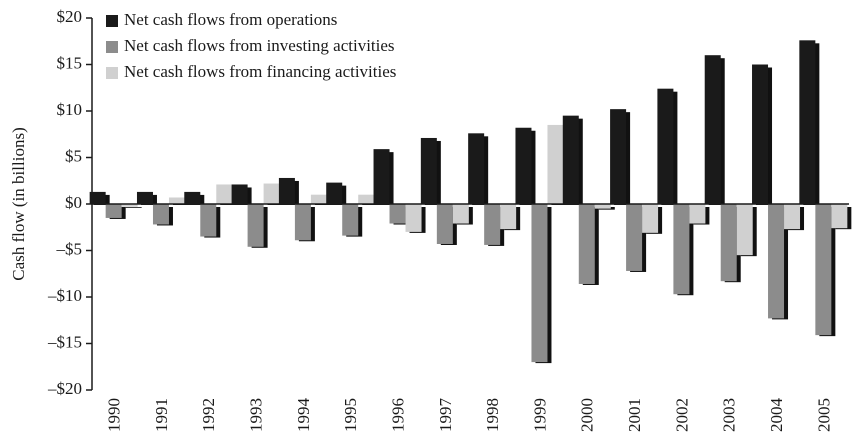  What do you see at coordinates (729, 415) in the screenshot?
I see `x-tick-label: 2003` at bounding box center [729, 415].